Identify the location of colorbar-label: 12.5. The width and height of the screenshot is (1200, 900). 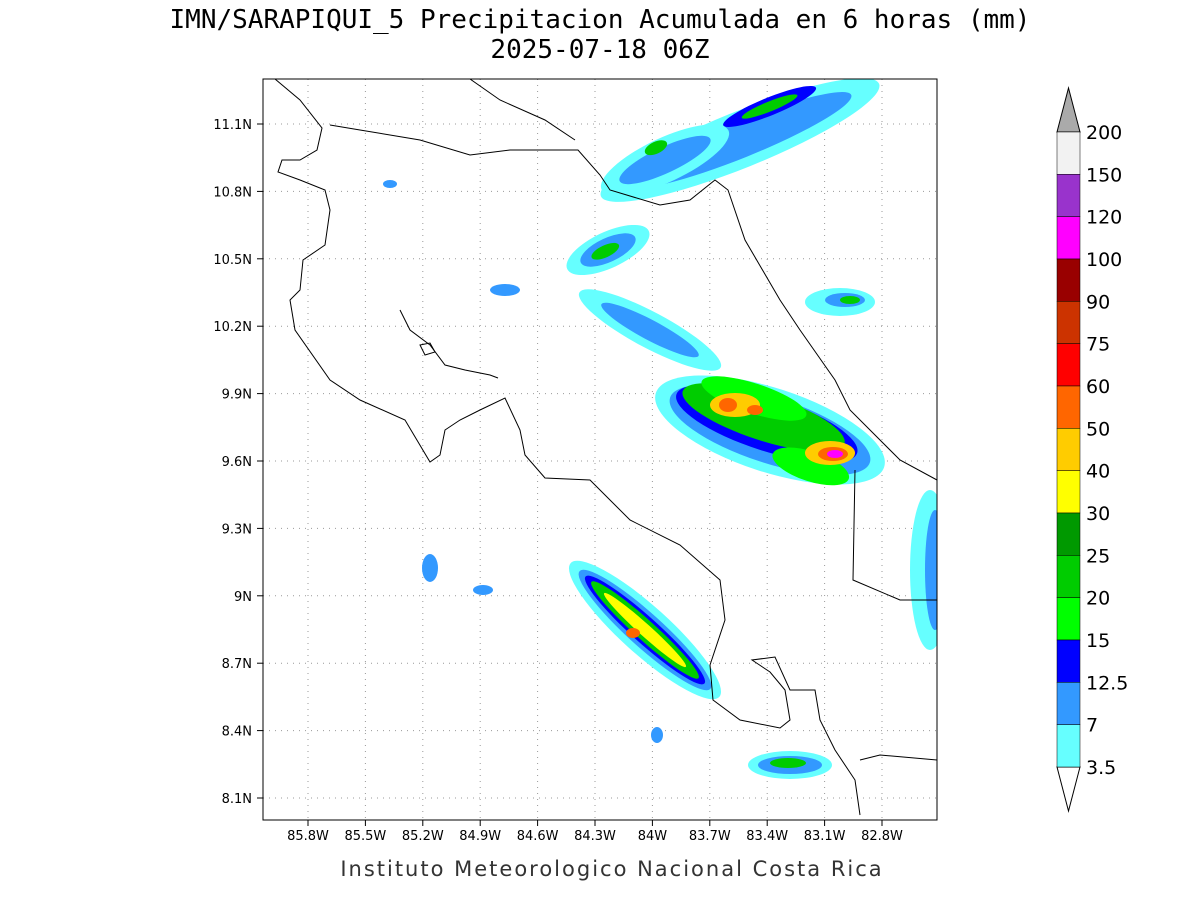
(1107, 683).